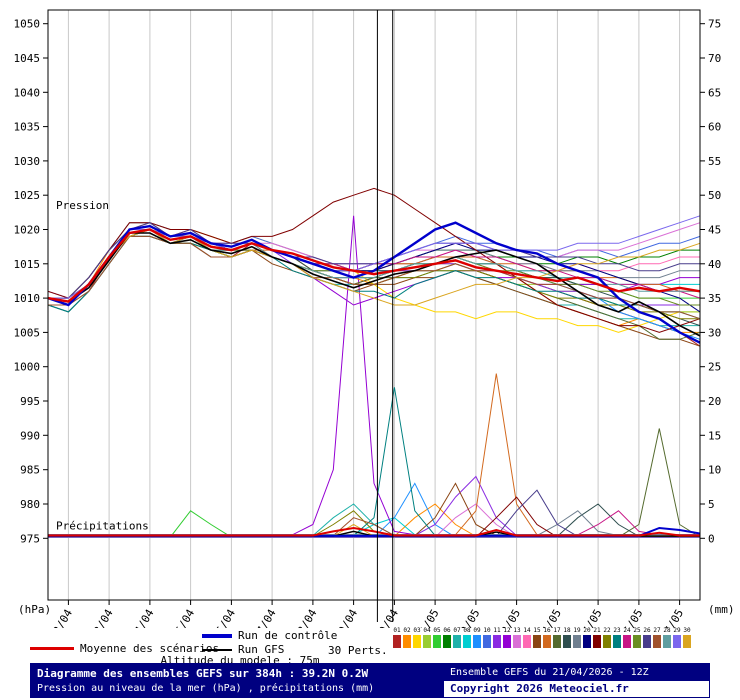 Image resolution: width=740 pixels, height=700 pixels. I want to click on svg-text: 05/05, so click(591, 617).